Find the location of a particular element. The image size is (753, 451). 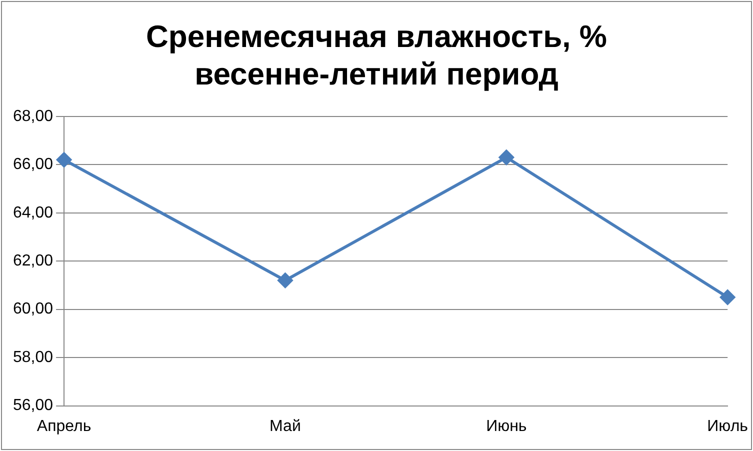

y-tick-label: 64,00 is located at coordinates (33, 213).